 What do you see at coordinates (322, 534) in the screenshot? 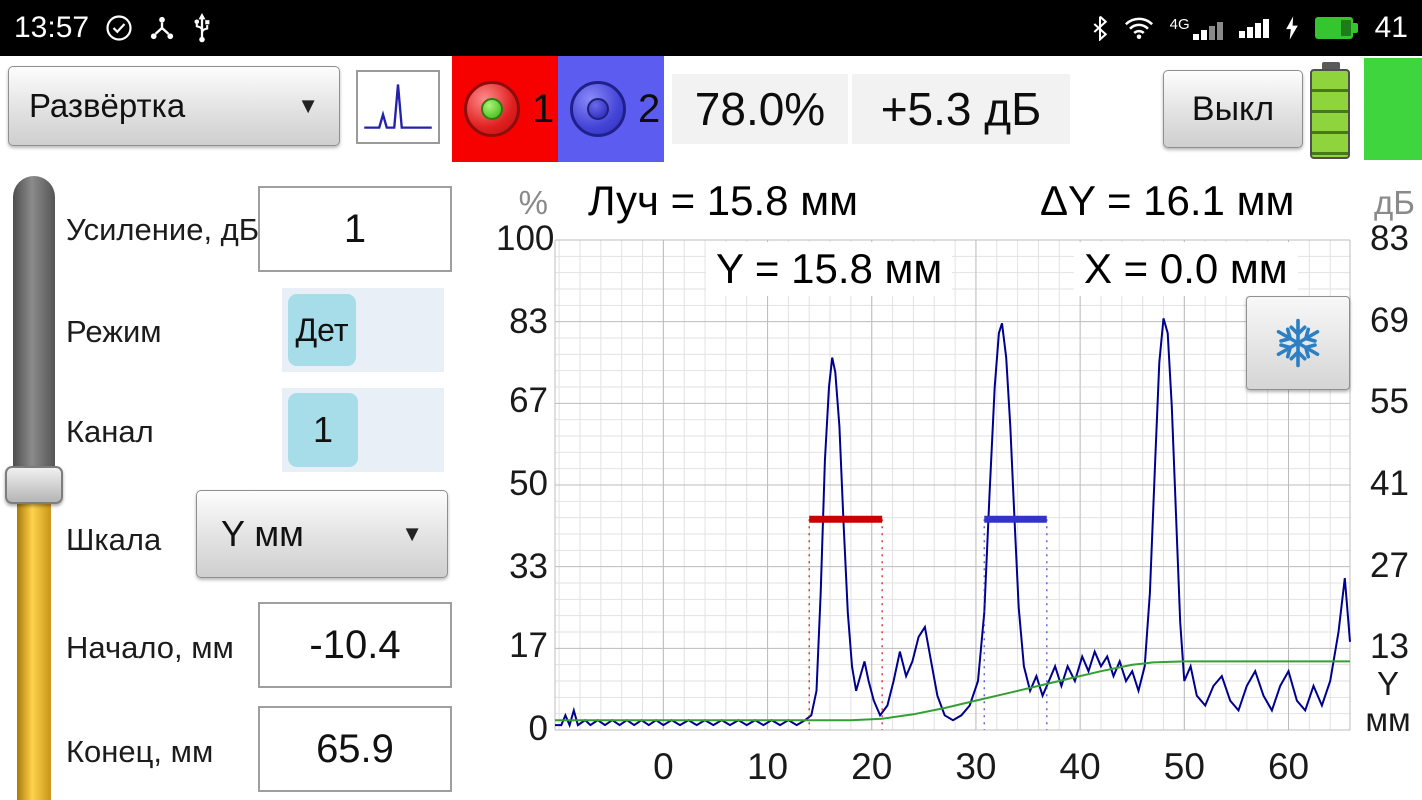
I see `scale-dropdown: Y мм ▼` at bounding box center [322, 534].